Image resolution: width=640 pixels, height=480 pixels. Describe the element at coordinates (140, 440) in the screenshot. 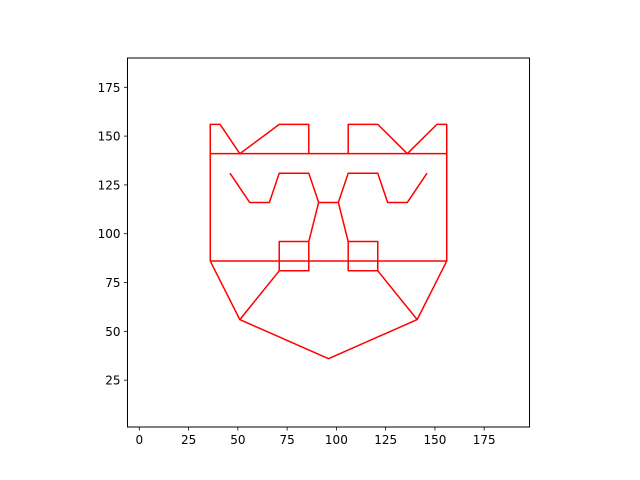

I see `x-tick-label: 0` at that location.